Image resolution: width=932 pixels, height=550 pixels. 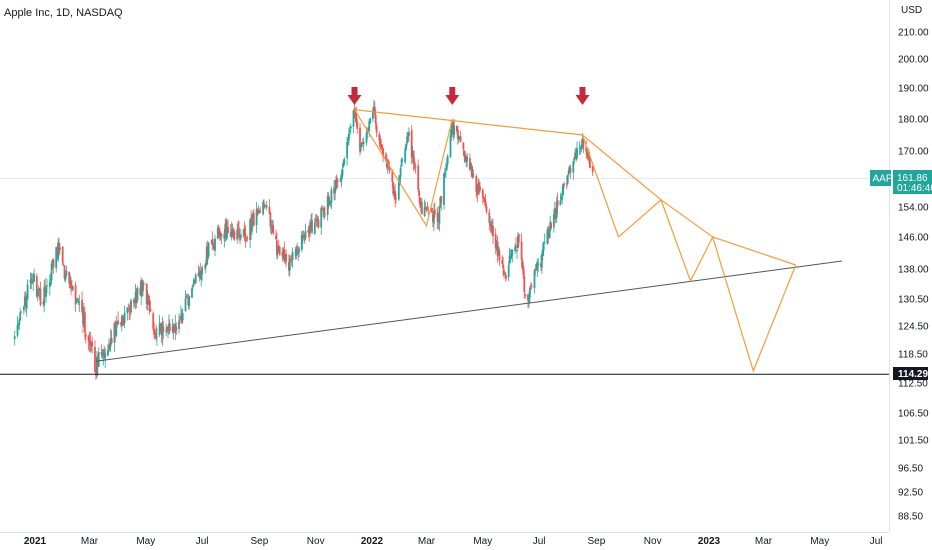 I want to click on currency-label: USD, so click(x=911, y=10).